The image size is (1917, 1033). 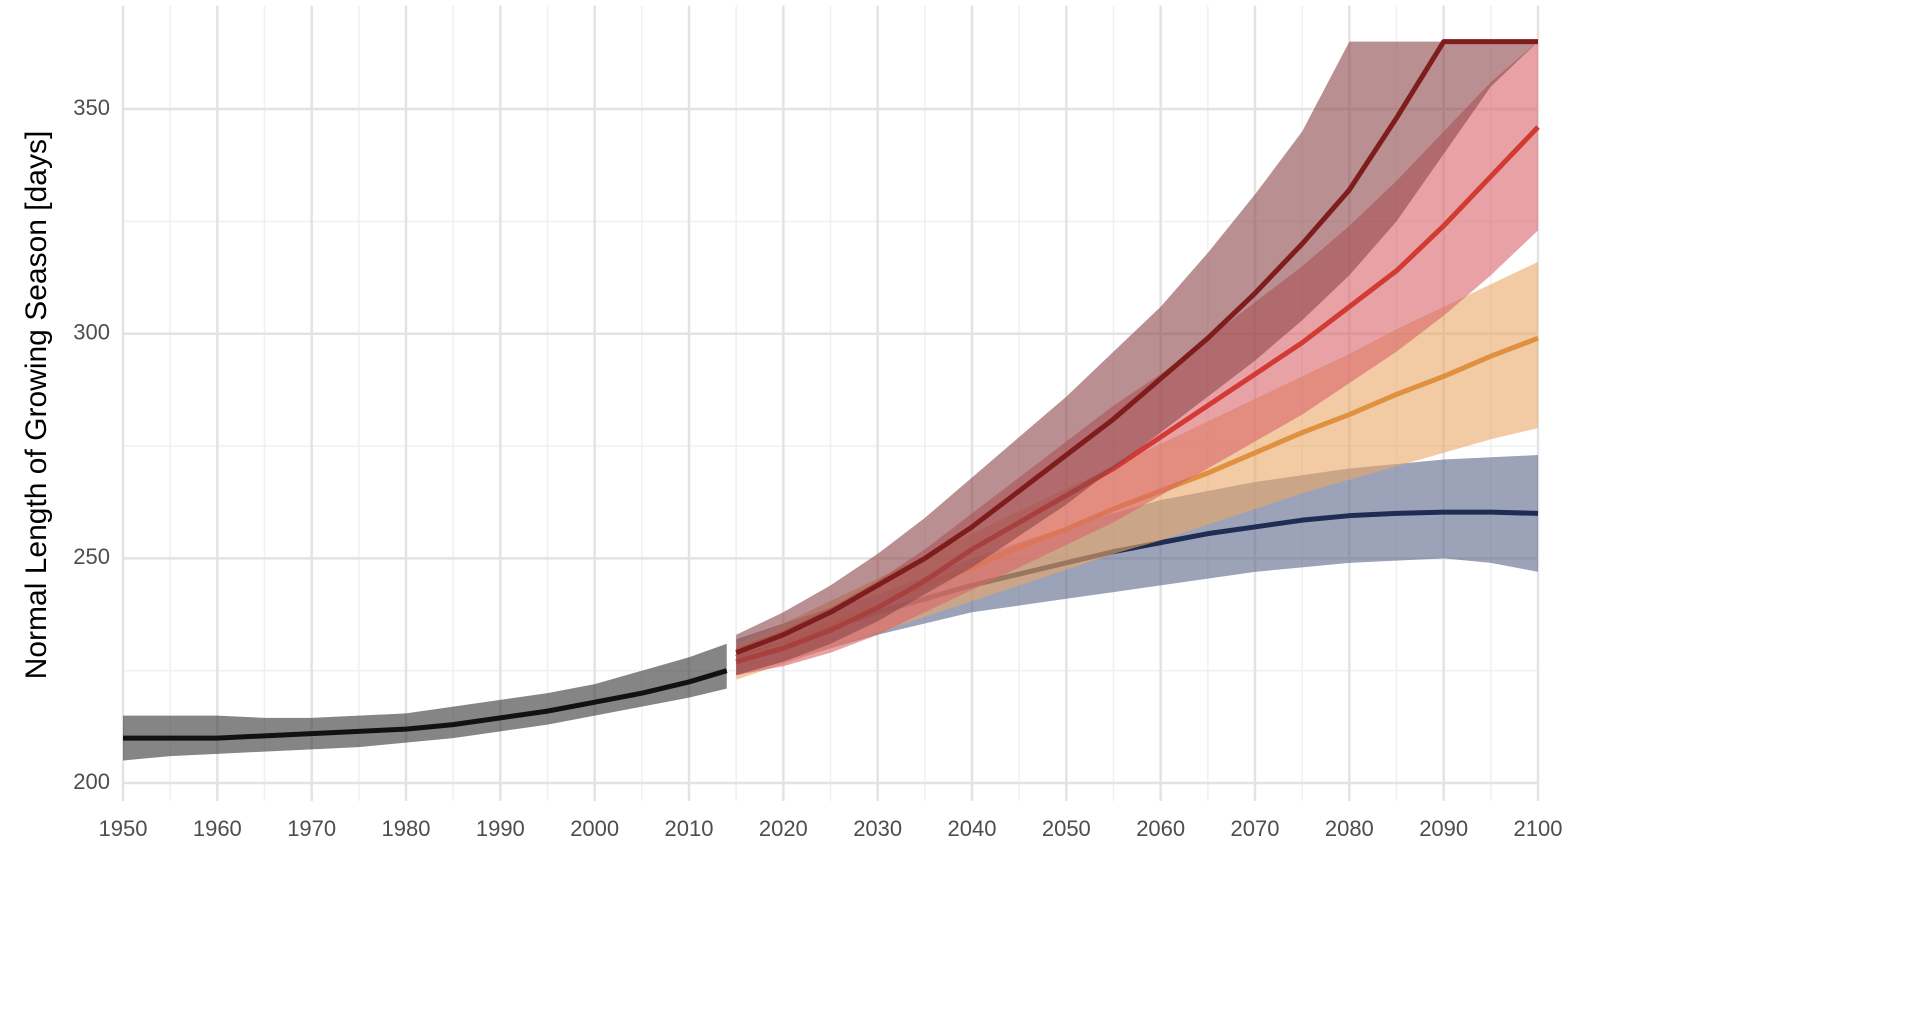 What do you see at coordinates (36, 405) in the screenshot?
I see `y-axis-title: Normal Length of Growing Season [days]` at bounding box center [36, 405].